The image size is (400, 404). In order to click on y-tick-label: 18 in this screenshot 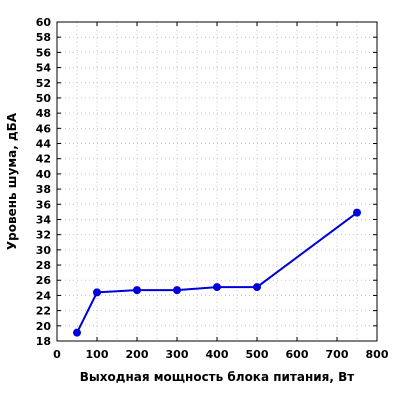, I will do `click(43, 341)`.